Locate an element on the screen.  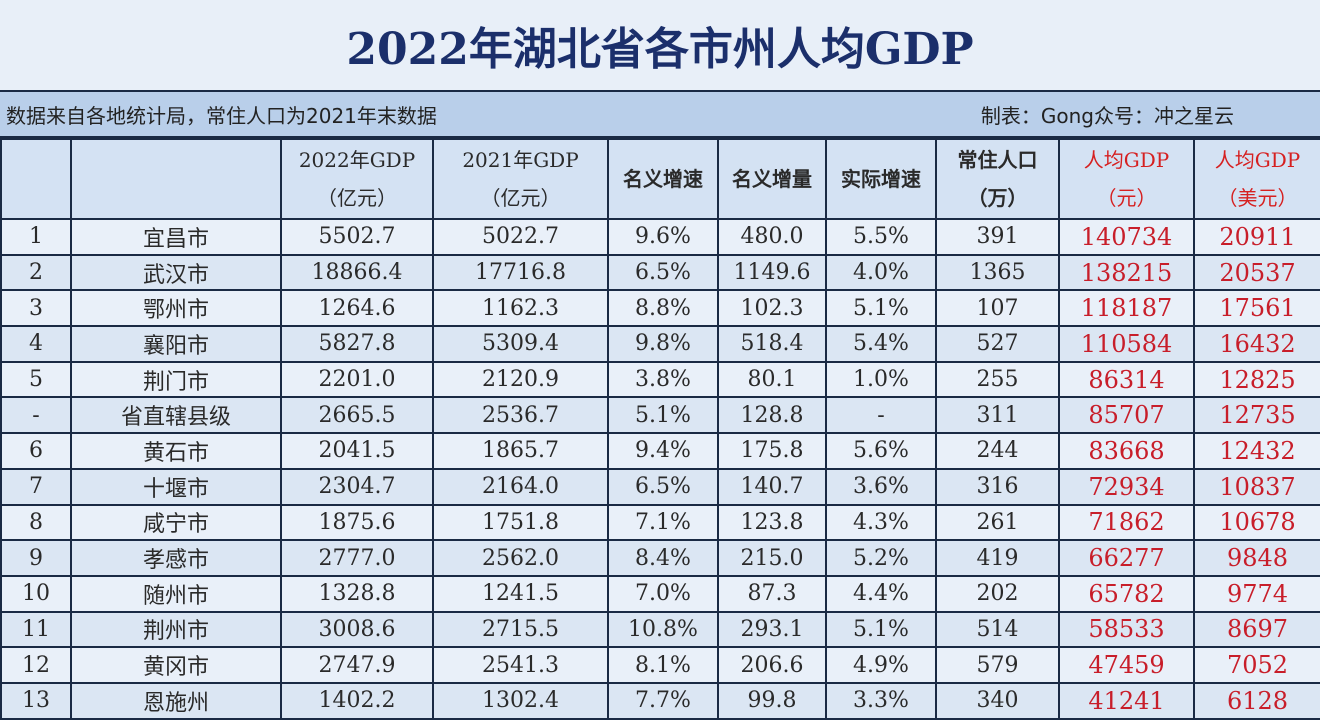
header-line1: 名义增量 is located at coordinates (772, 179).